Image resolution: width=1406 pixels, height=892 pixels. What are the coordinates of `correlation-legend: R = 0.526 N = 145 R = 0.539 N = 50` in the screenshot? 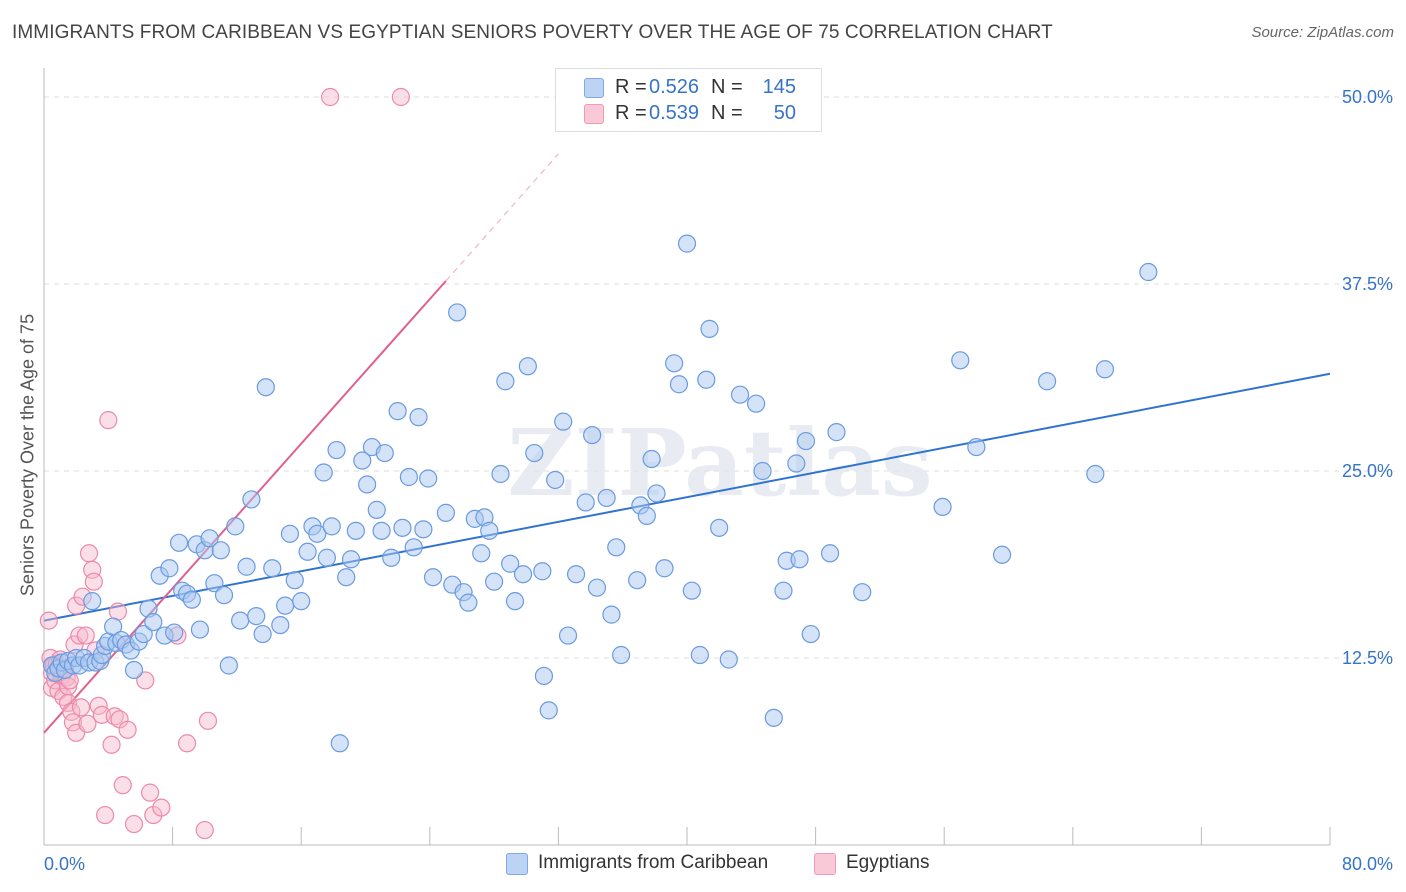 It's located at (688, 100).